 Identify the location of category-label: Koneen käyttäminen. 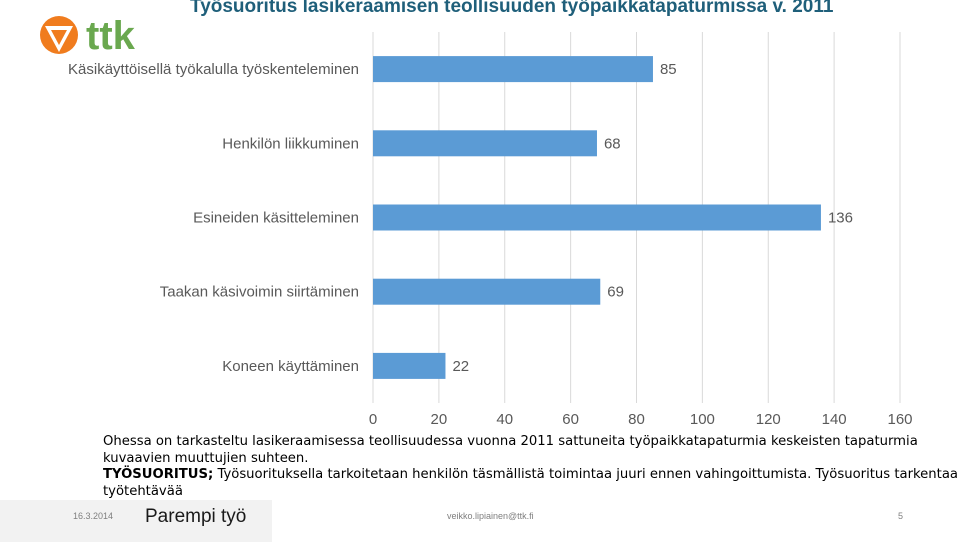
(290, 366).